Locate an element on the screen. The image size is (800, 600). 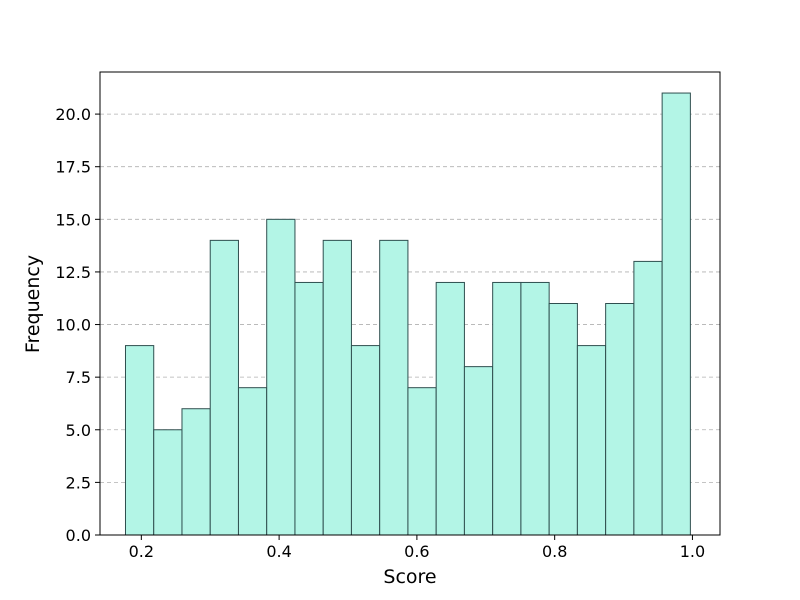
x-axis-ticks: 0.2 0.4 0.6 0.8 1.0 is located at coordinates (417, 548).